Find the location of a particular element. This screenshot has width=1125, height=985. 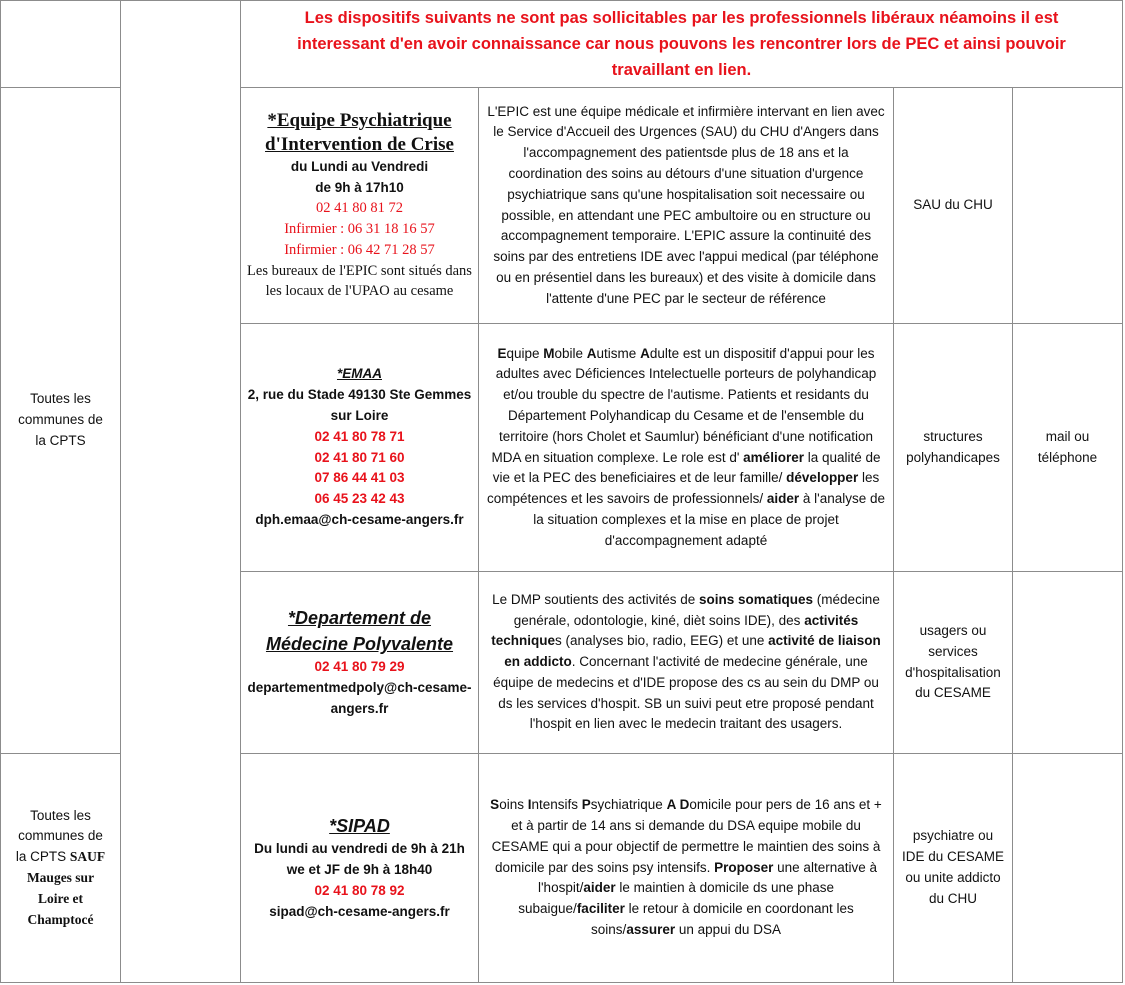

contact: mail ou téléphone is located at coordinates (1067, 446).